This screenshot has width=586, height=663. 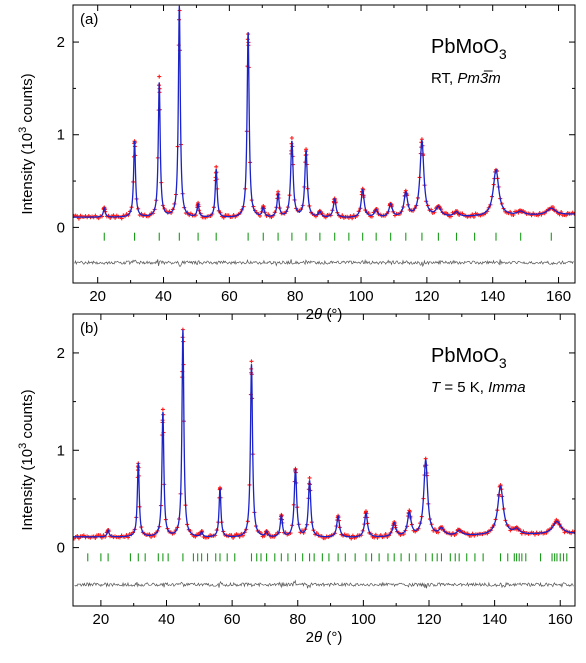 What do you see at coordinates (89, 19) in the screenshot?
I see `panel-label: (a)` at bounding box center [89, 19].